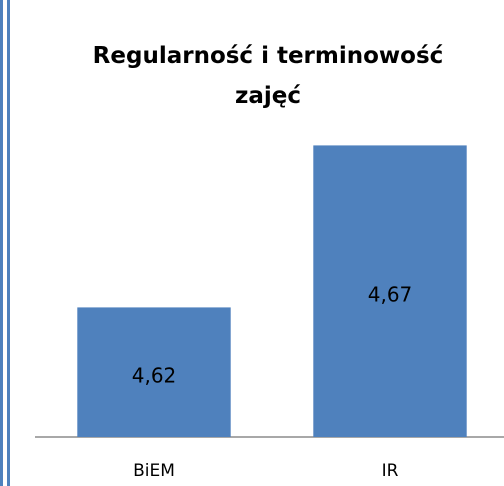 The width and height of the screenshot is (504, 486). Describe the element at coordinates (268, 76) in the screenshot. I see `chart-title: Regularność i terminowość zajęć` at that location.